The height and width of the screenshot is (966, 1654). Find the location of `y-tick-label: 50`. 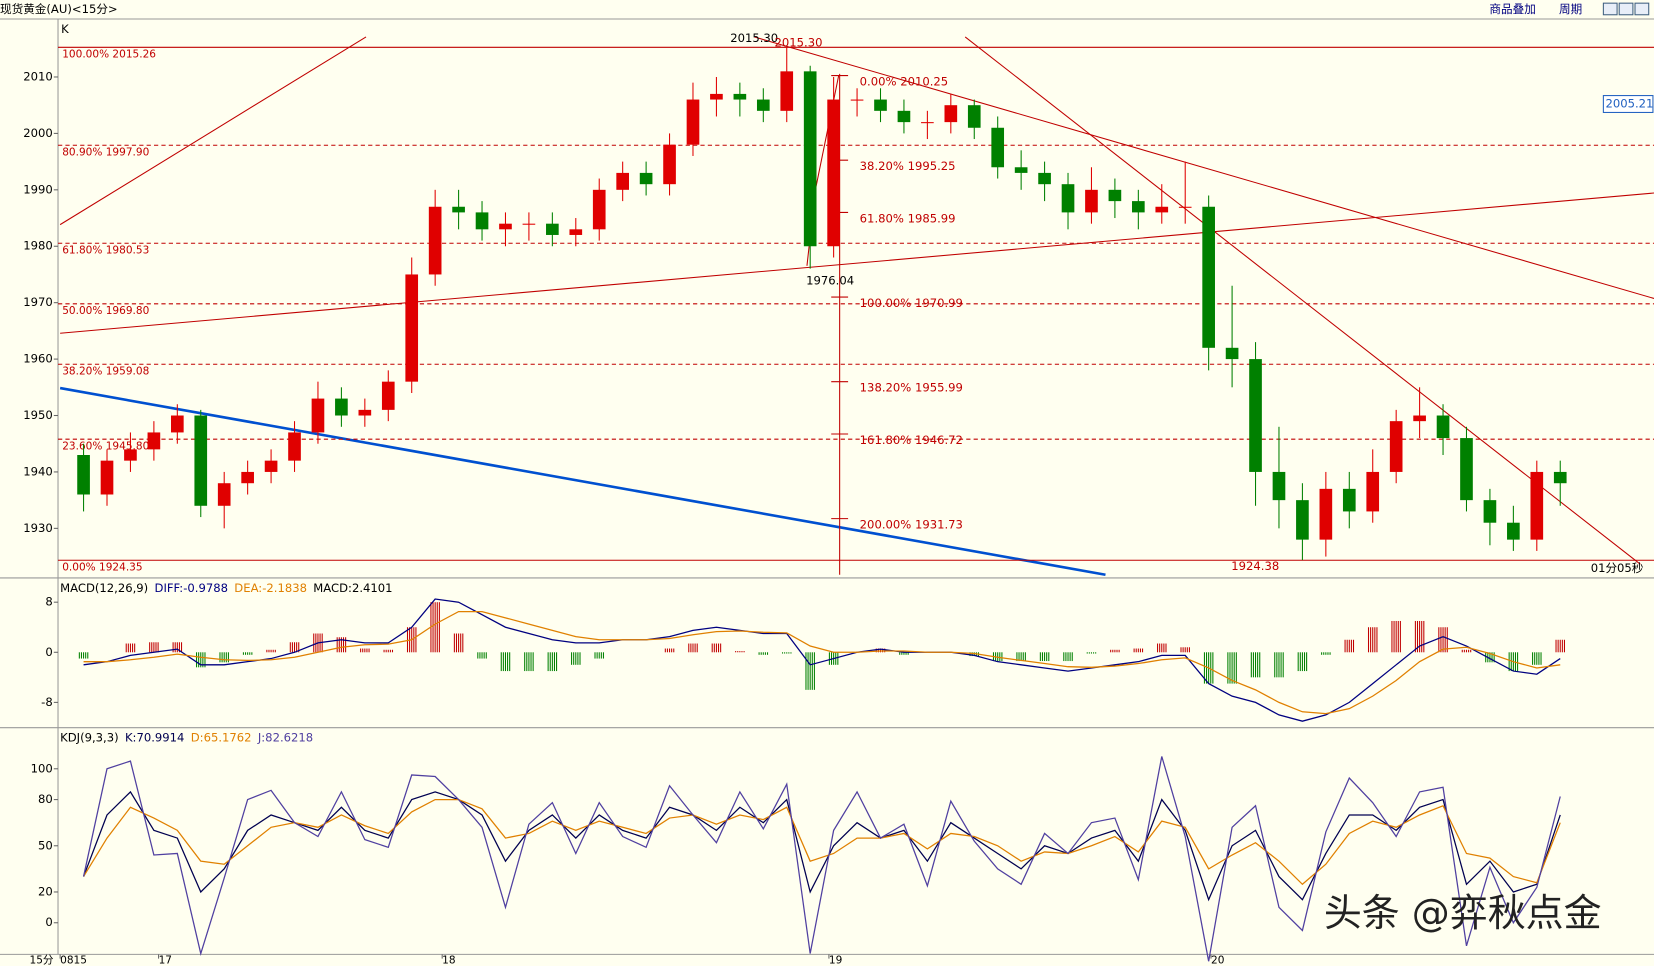

y-tick-label: 50 is located at coordinates (45, 845).